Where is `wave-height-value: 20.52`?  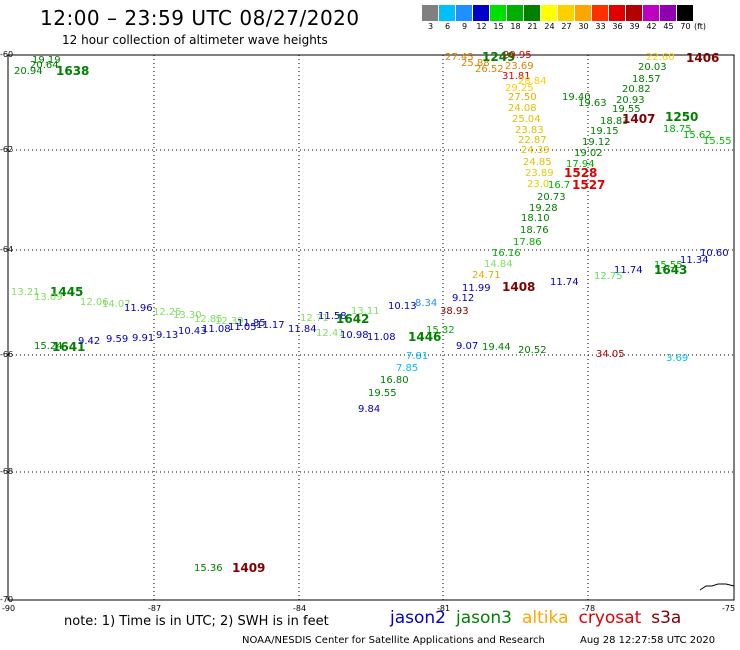
wave-height-value: 20.52 is located at coordinates (532, 350).